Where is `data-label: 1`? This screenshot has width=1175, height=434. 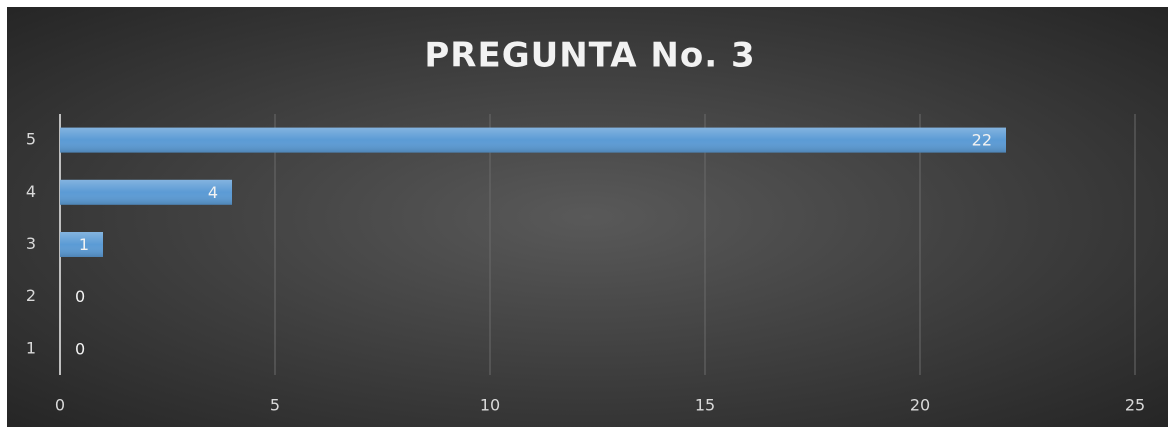
data-label: 1 is located at coordinates (84, 244).